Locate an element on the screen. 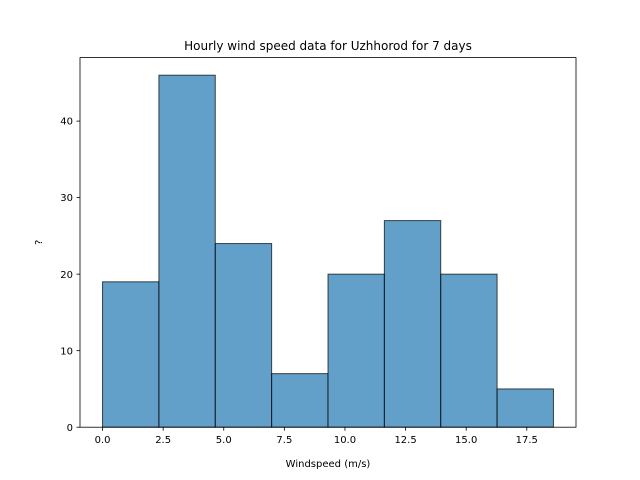  x-tick-label: 15.0 is located at coordinates (466, 440).